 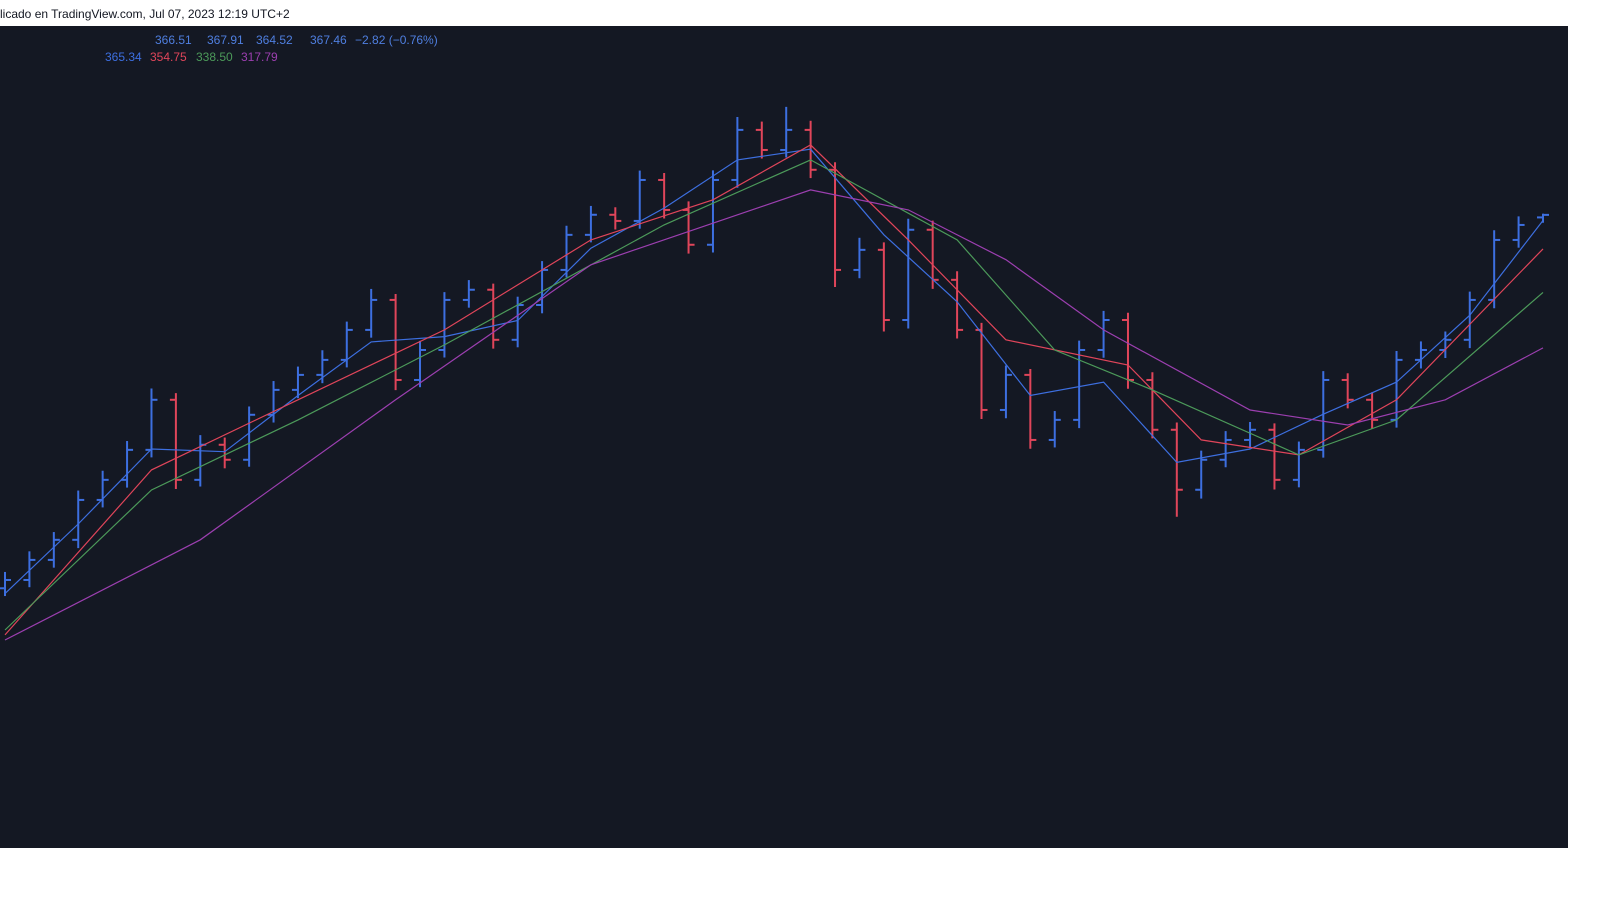 I want to click on legend-change: −2.82 (−0.76%), so click(x=396, y=40).